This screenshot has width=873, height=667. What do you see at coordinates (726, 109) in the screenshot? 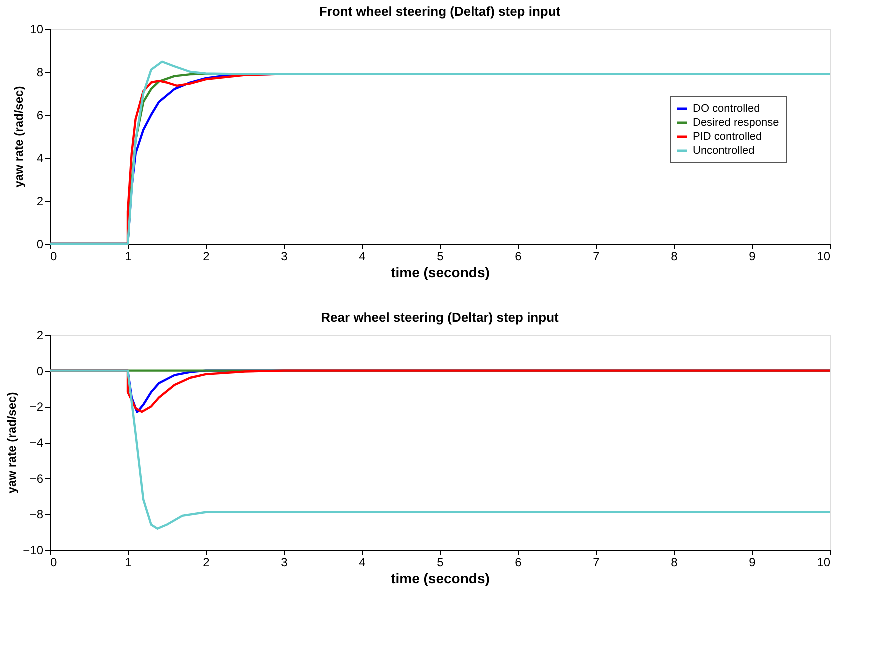
I see `legend-label: DO controlled` at bounding box center [726, 109].